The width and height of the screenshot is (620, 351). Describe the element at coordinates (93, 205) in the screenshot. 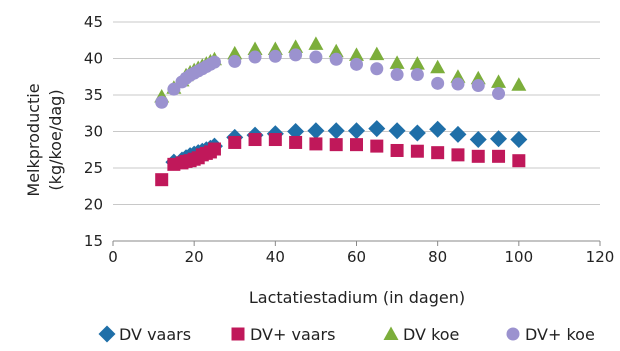

I see `y-tick-label: 20` at that location.